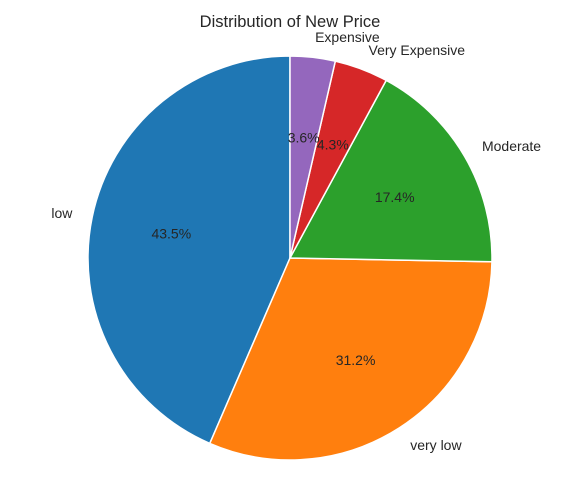 The height and width of the screenshot is (495, 565). Describe the element at coordinates (304, 138) in the screenshot. I see `percent-label: 3.6%` at that location.